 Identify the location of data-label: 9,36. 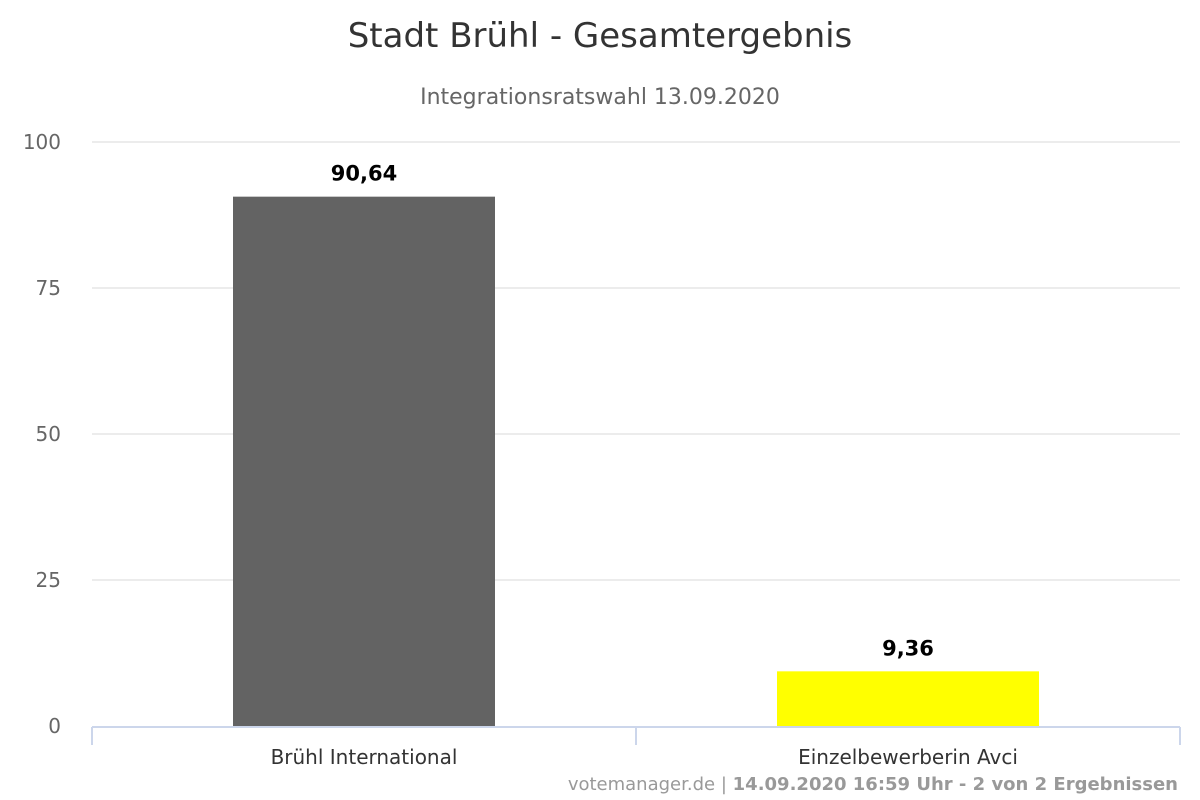
(908, 648).